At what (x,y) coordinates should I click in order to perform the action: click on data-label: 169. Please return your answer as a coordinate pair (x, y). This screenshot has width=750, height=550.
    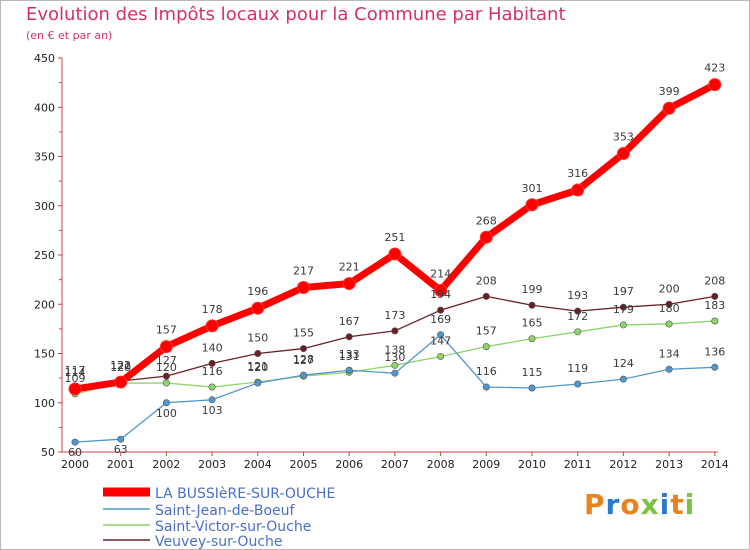
    Looking at the image, I should click on (440, 319).